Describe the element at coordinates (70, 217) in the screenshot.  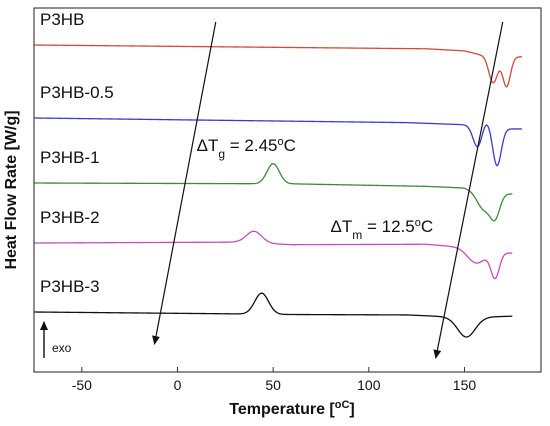
I see `series-label-p3hb-2: P3HB-2` at that location.